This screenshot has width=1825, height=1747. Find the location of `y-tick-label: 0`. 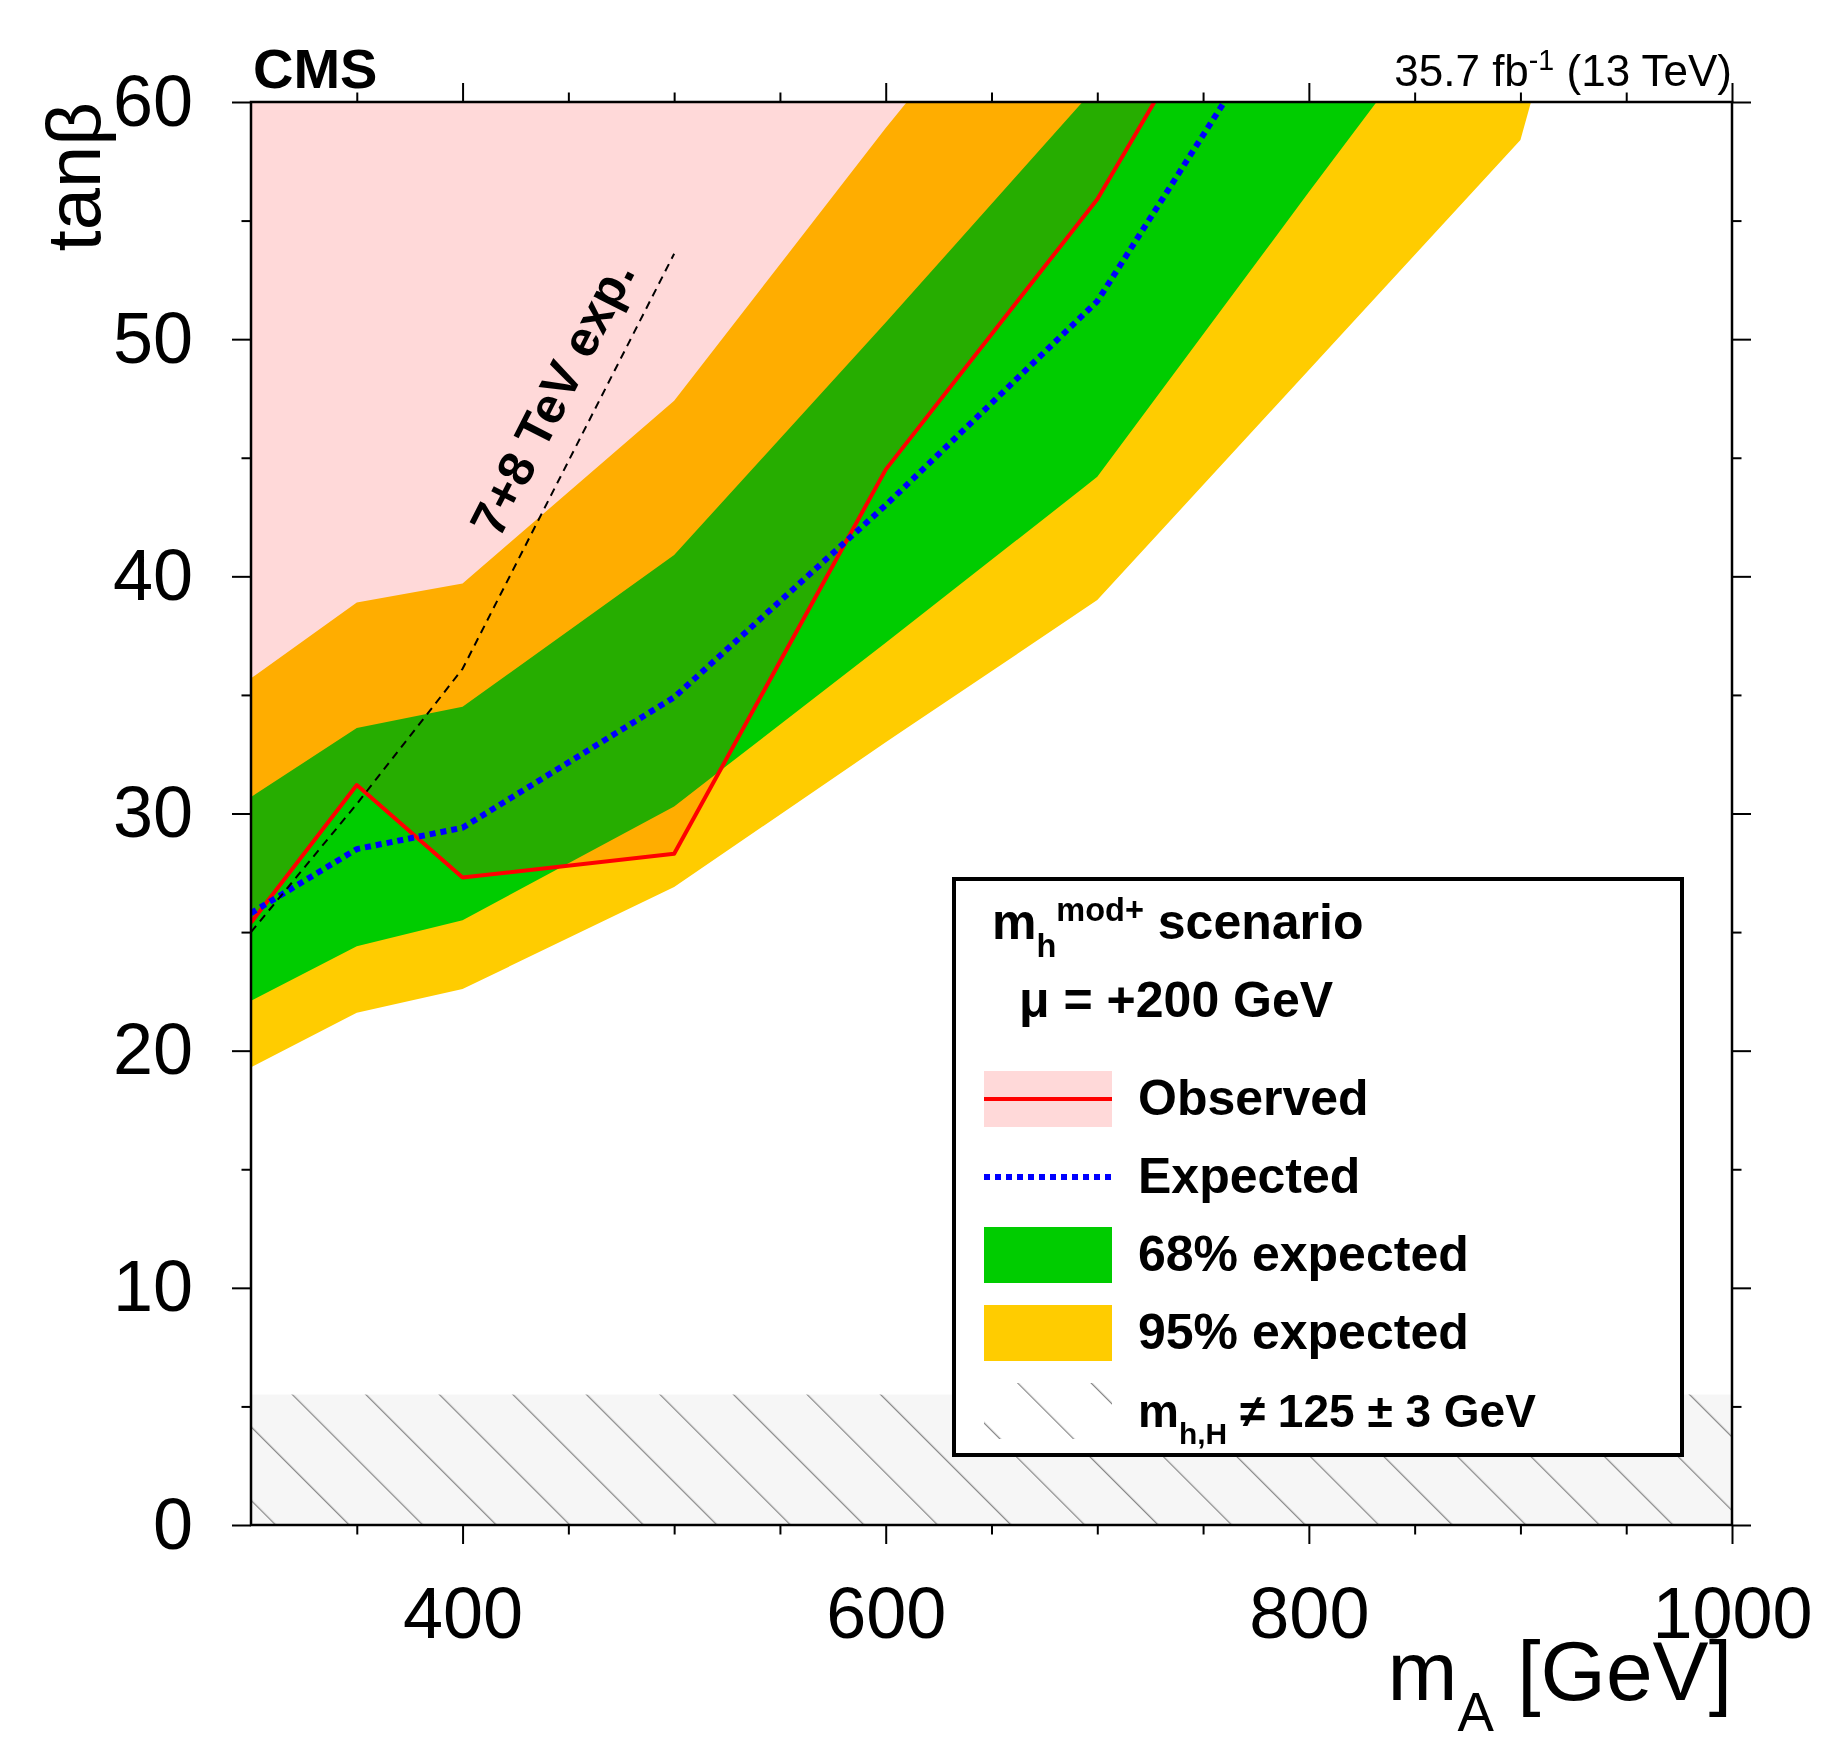

y-tick-label: 0 is located at coordinates (172, 1523).